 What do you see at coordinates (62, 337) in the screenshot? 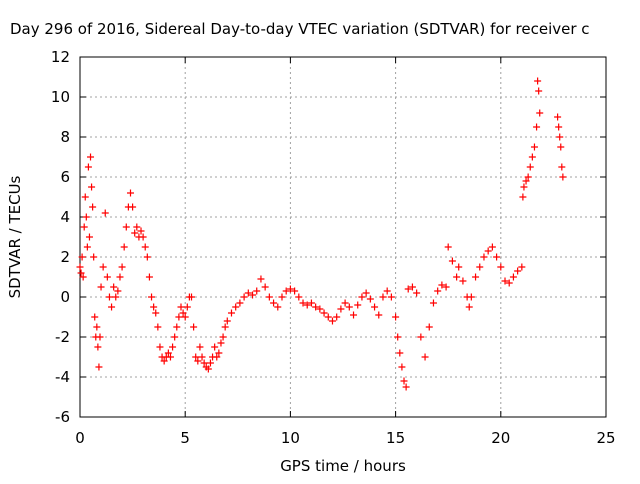
I see `y-tick-label: -2` at bounding box center [62, 337].